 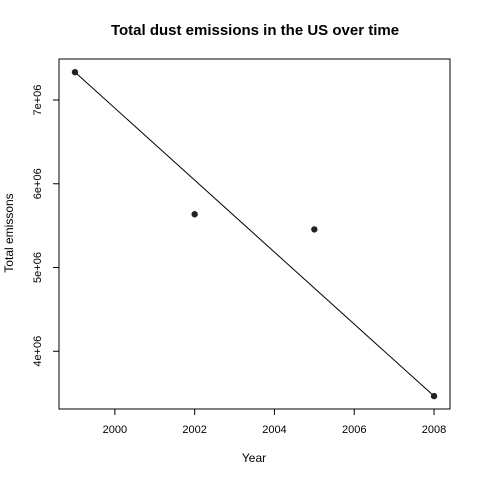 What do you see at coordinates (38, 267) in the screenshot?
I see `y-tick-label: 5e+06` at bounding box center [38, 267].